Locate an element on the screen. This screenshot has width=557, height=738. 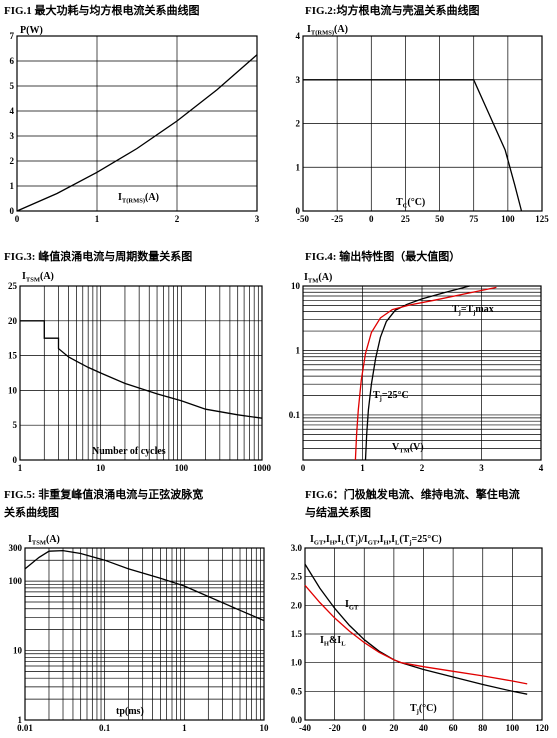
fig6-plot-frame is located at coordinates (423, 634).